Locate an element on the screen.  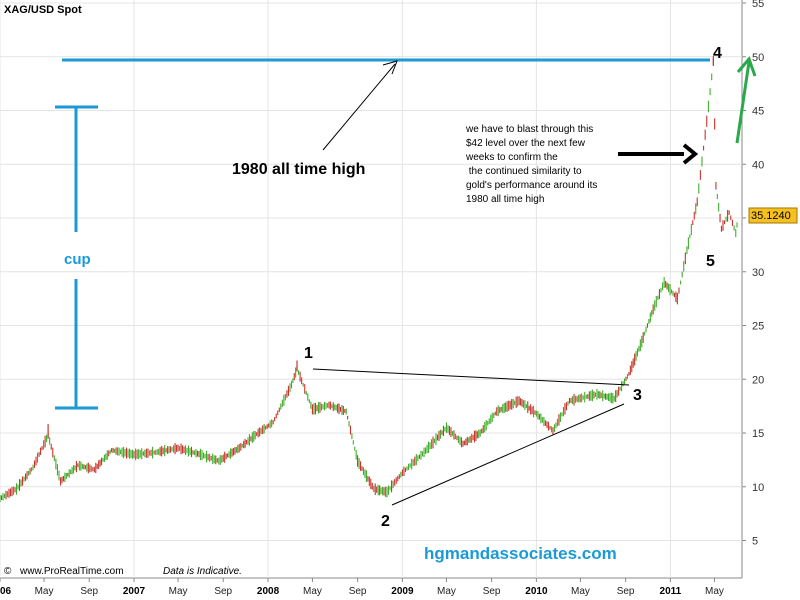
wave-label-2: 2 is located at coordinates (385, 521).